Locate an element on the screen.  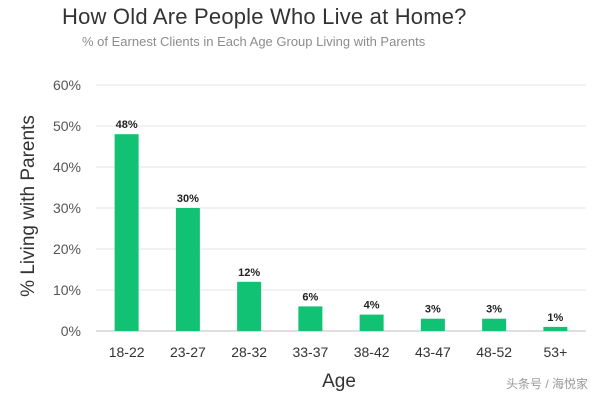
x-tick-label: 48-52 is located at coordinates (494, 352).